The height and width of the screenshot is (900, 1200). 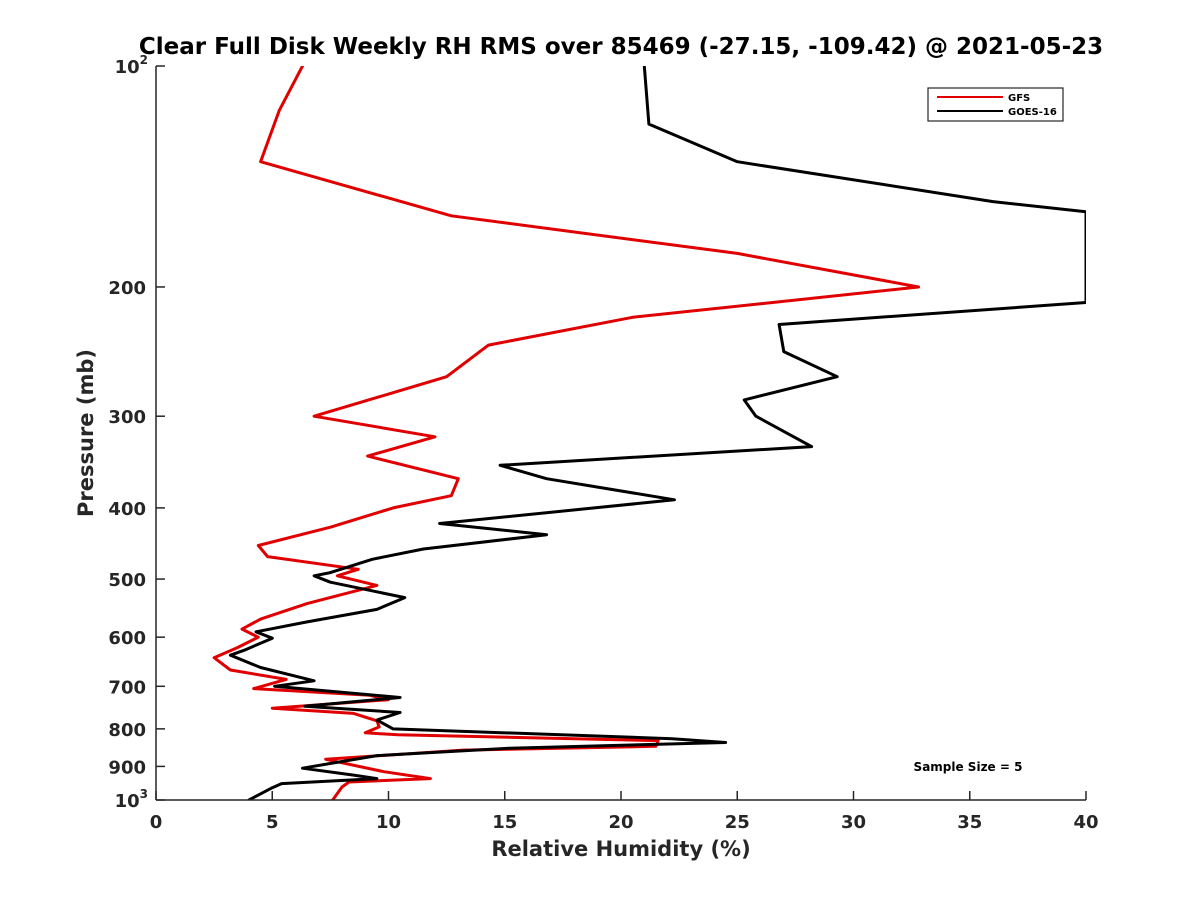 What do you see at coordinates (131, 65) in the screenshot?
I see `y-tick-label-top: 102` at bounding box center [131, 65].